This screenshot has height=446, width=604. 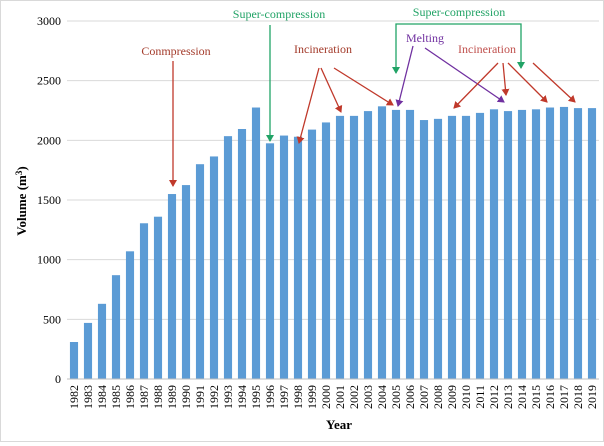 What do you see at coordinates (88, 397) in the screenshot?
I see `x-tick-label-1983: 1983` at bounding box center [88, 397].